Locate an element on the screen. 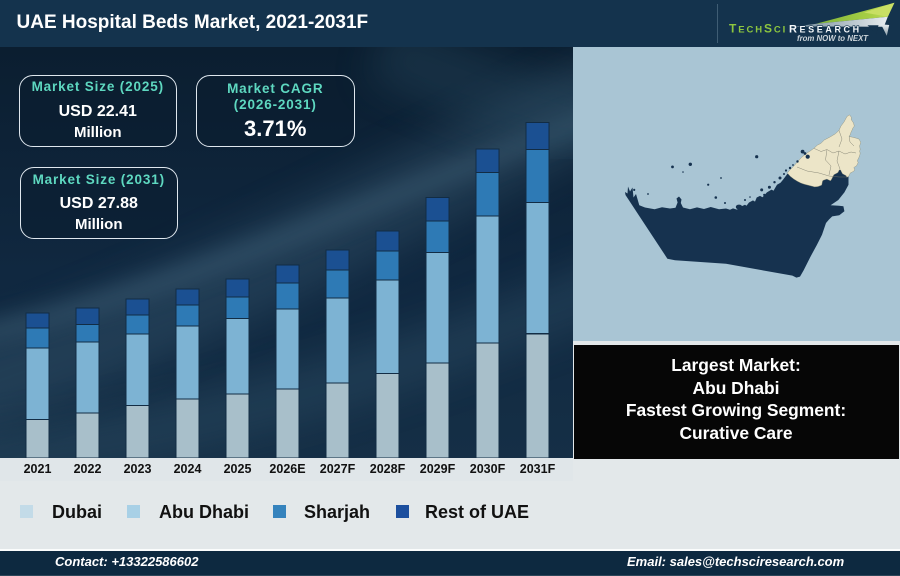 This screenshot has height=576, width=900. svg-text: RESEARCH is located at coordinates (825, 30).